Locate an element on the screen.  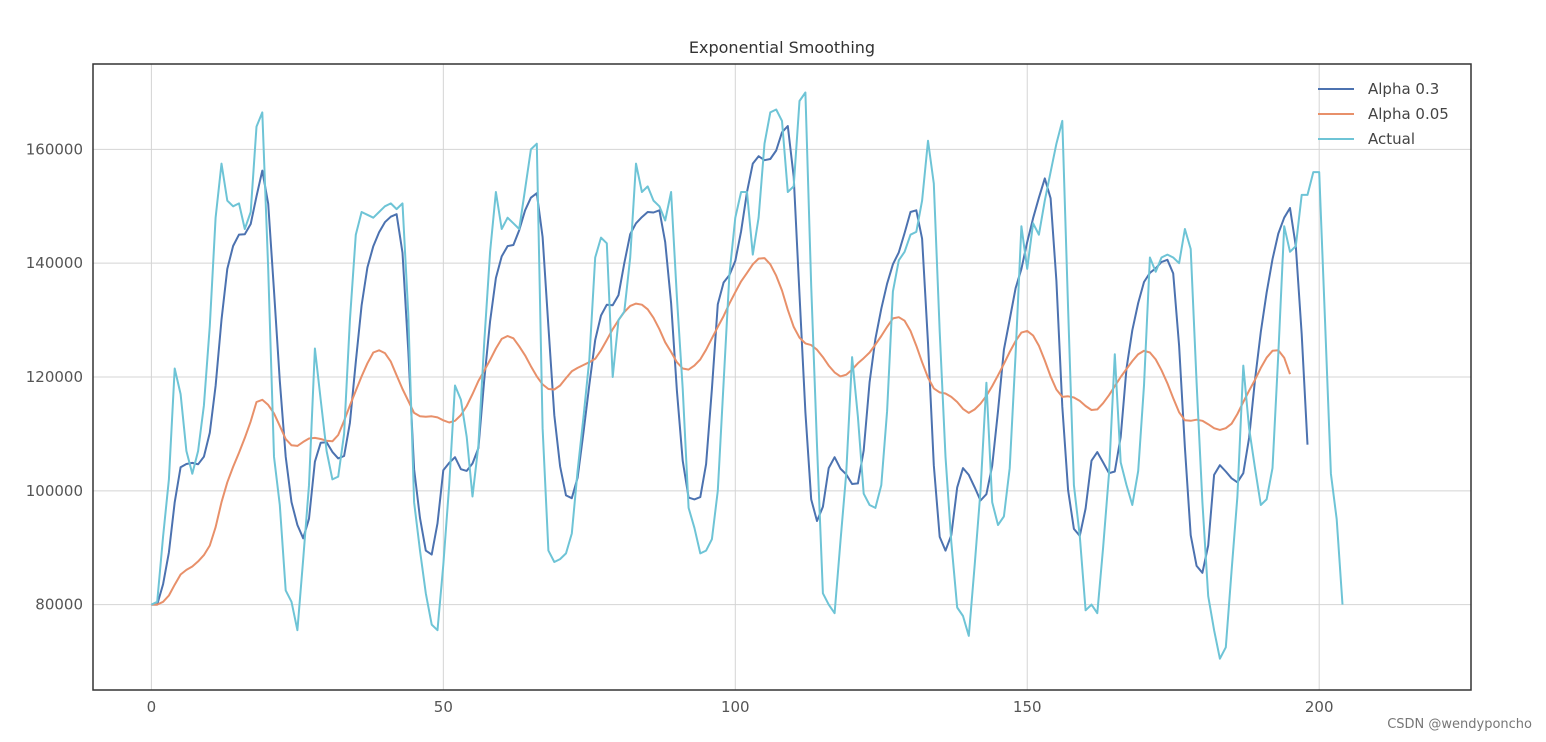
y-tick-label: 80000 is located at coordinates (59, 605).